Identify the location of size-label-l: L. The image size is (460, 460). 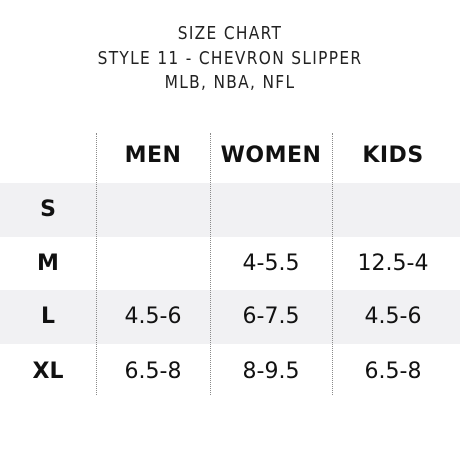
(48, 316).